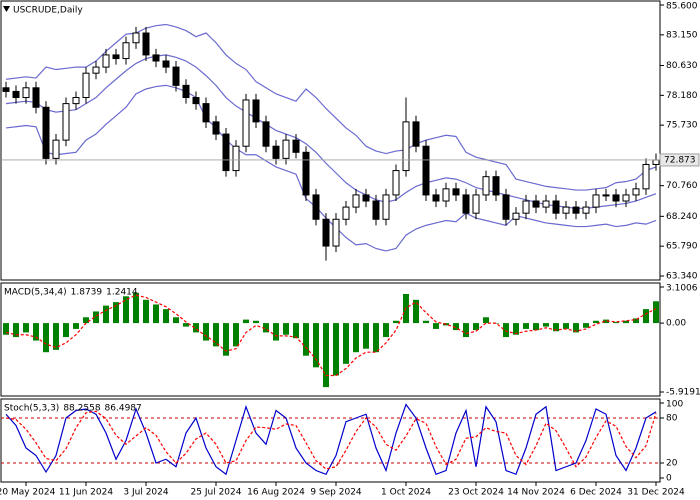  I want to click on stoch-main, so click(331, 439).